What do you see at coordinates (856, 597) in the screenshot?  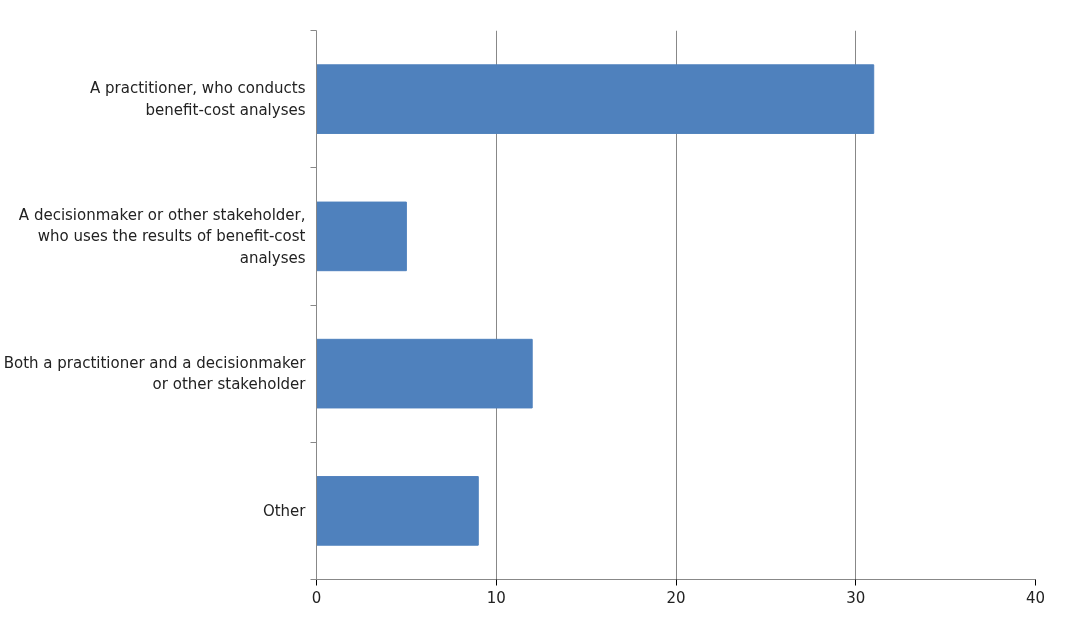 I see `x-tick-label: 30` at bounding box center [856, 597].